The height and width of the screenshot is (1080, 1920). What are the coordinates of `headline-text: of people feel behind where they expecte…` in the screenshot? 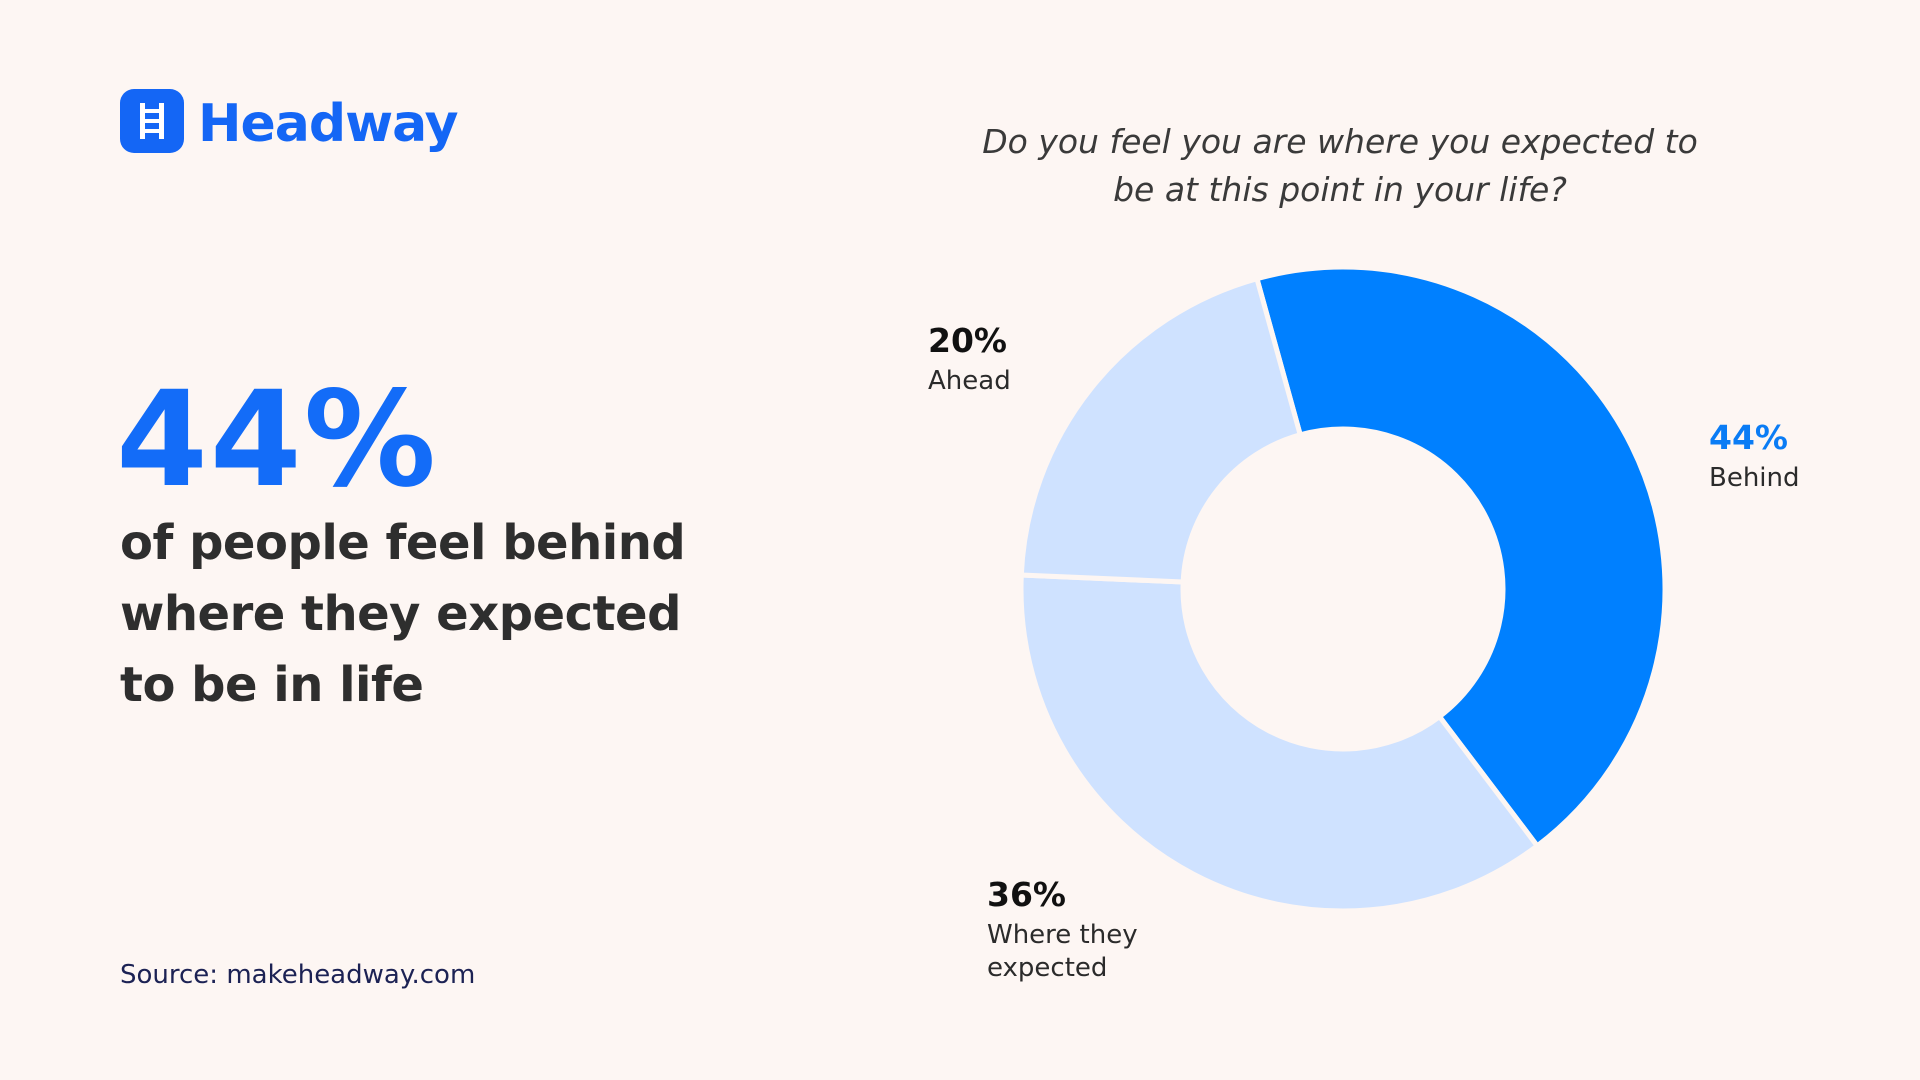 It's located at (403, 614).